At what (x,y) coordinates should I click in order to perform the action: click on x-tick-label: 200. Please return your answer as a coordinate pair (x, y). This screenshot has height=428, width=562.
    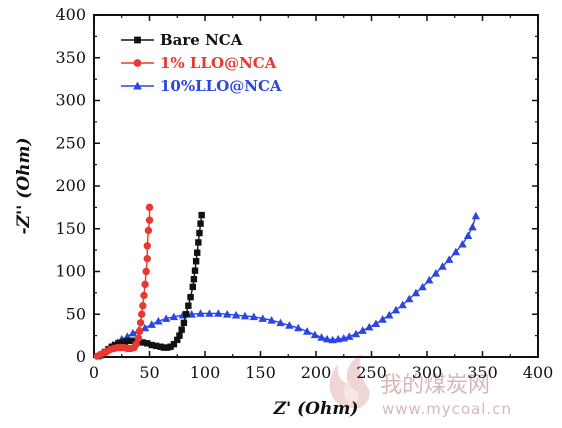
    Looking at the image, I should click on (316, 372).